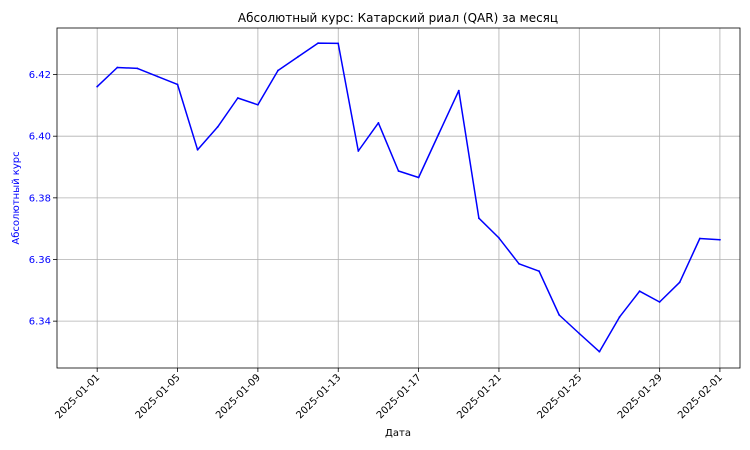 The image size is (750, 450). Describe the element at coordinates (40, 198) in the screenshot. I see `y-tick-label: 6.38` at that location.